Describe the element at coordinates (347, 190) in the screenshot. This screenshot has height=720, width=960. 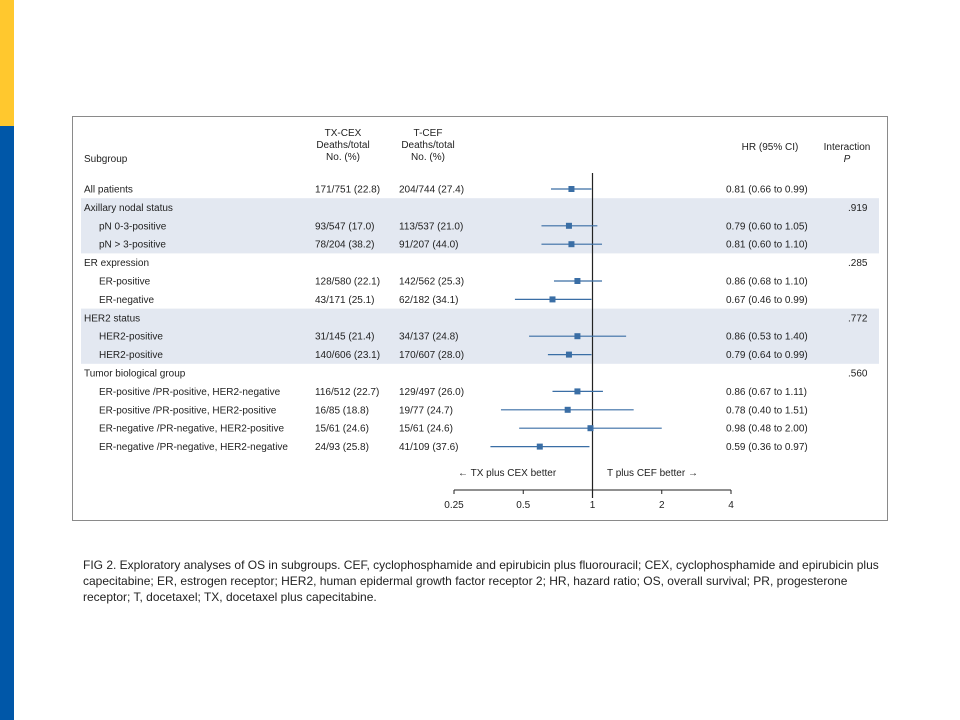
I see `row-txcex: 171/751 (22.8)` at that location.